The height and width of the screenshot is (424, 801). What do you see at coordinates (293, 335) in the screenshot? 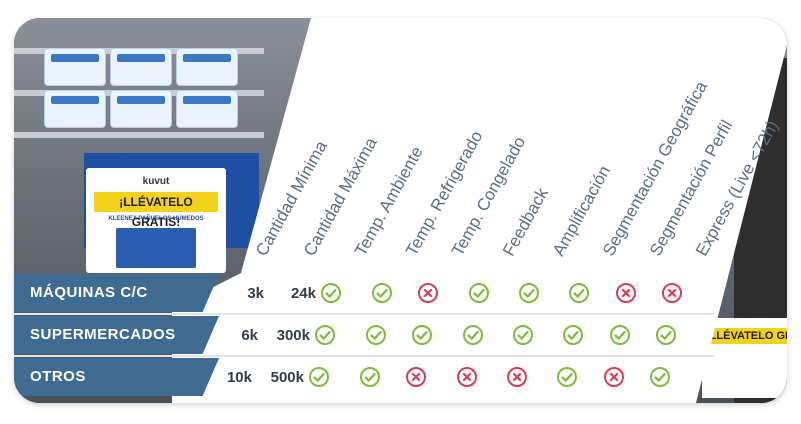
I see `max-quantity: 300k` at bounding box center [293, 335].